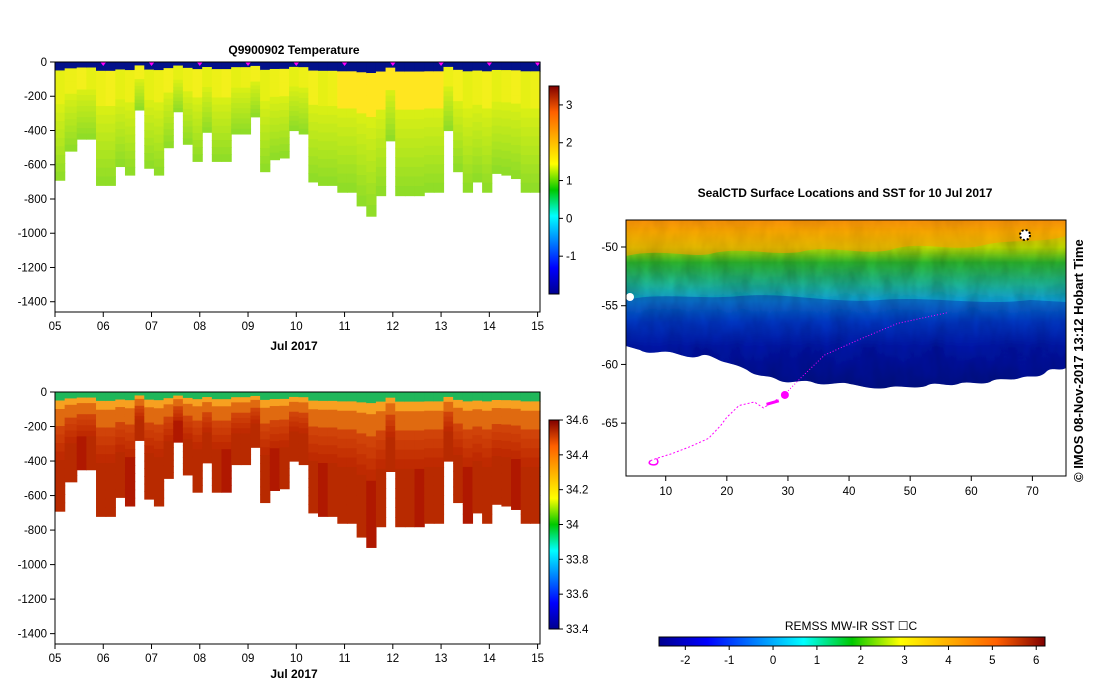 This screenshot has height=700, width=1099. Describe the element at coordinates (441, 327) in the screenshot. I see `x-tick-label: 13` at that location.